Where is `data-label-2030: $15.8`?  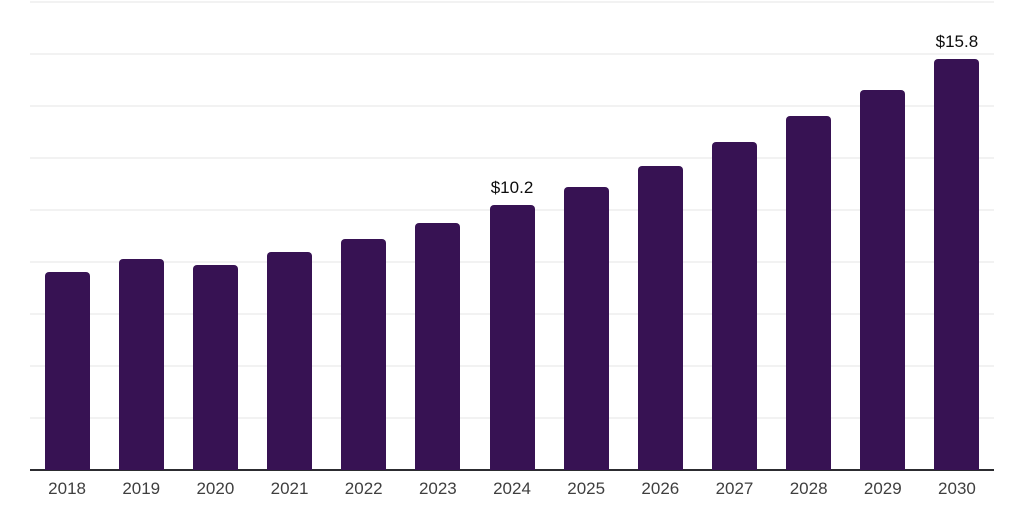
data-label-2030: $15.8 is located at coordinates (957, 42).